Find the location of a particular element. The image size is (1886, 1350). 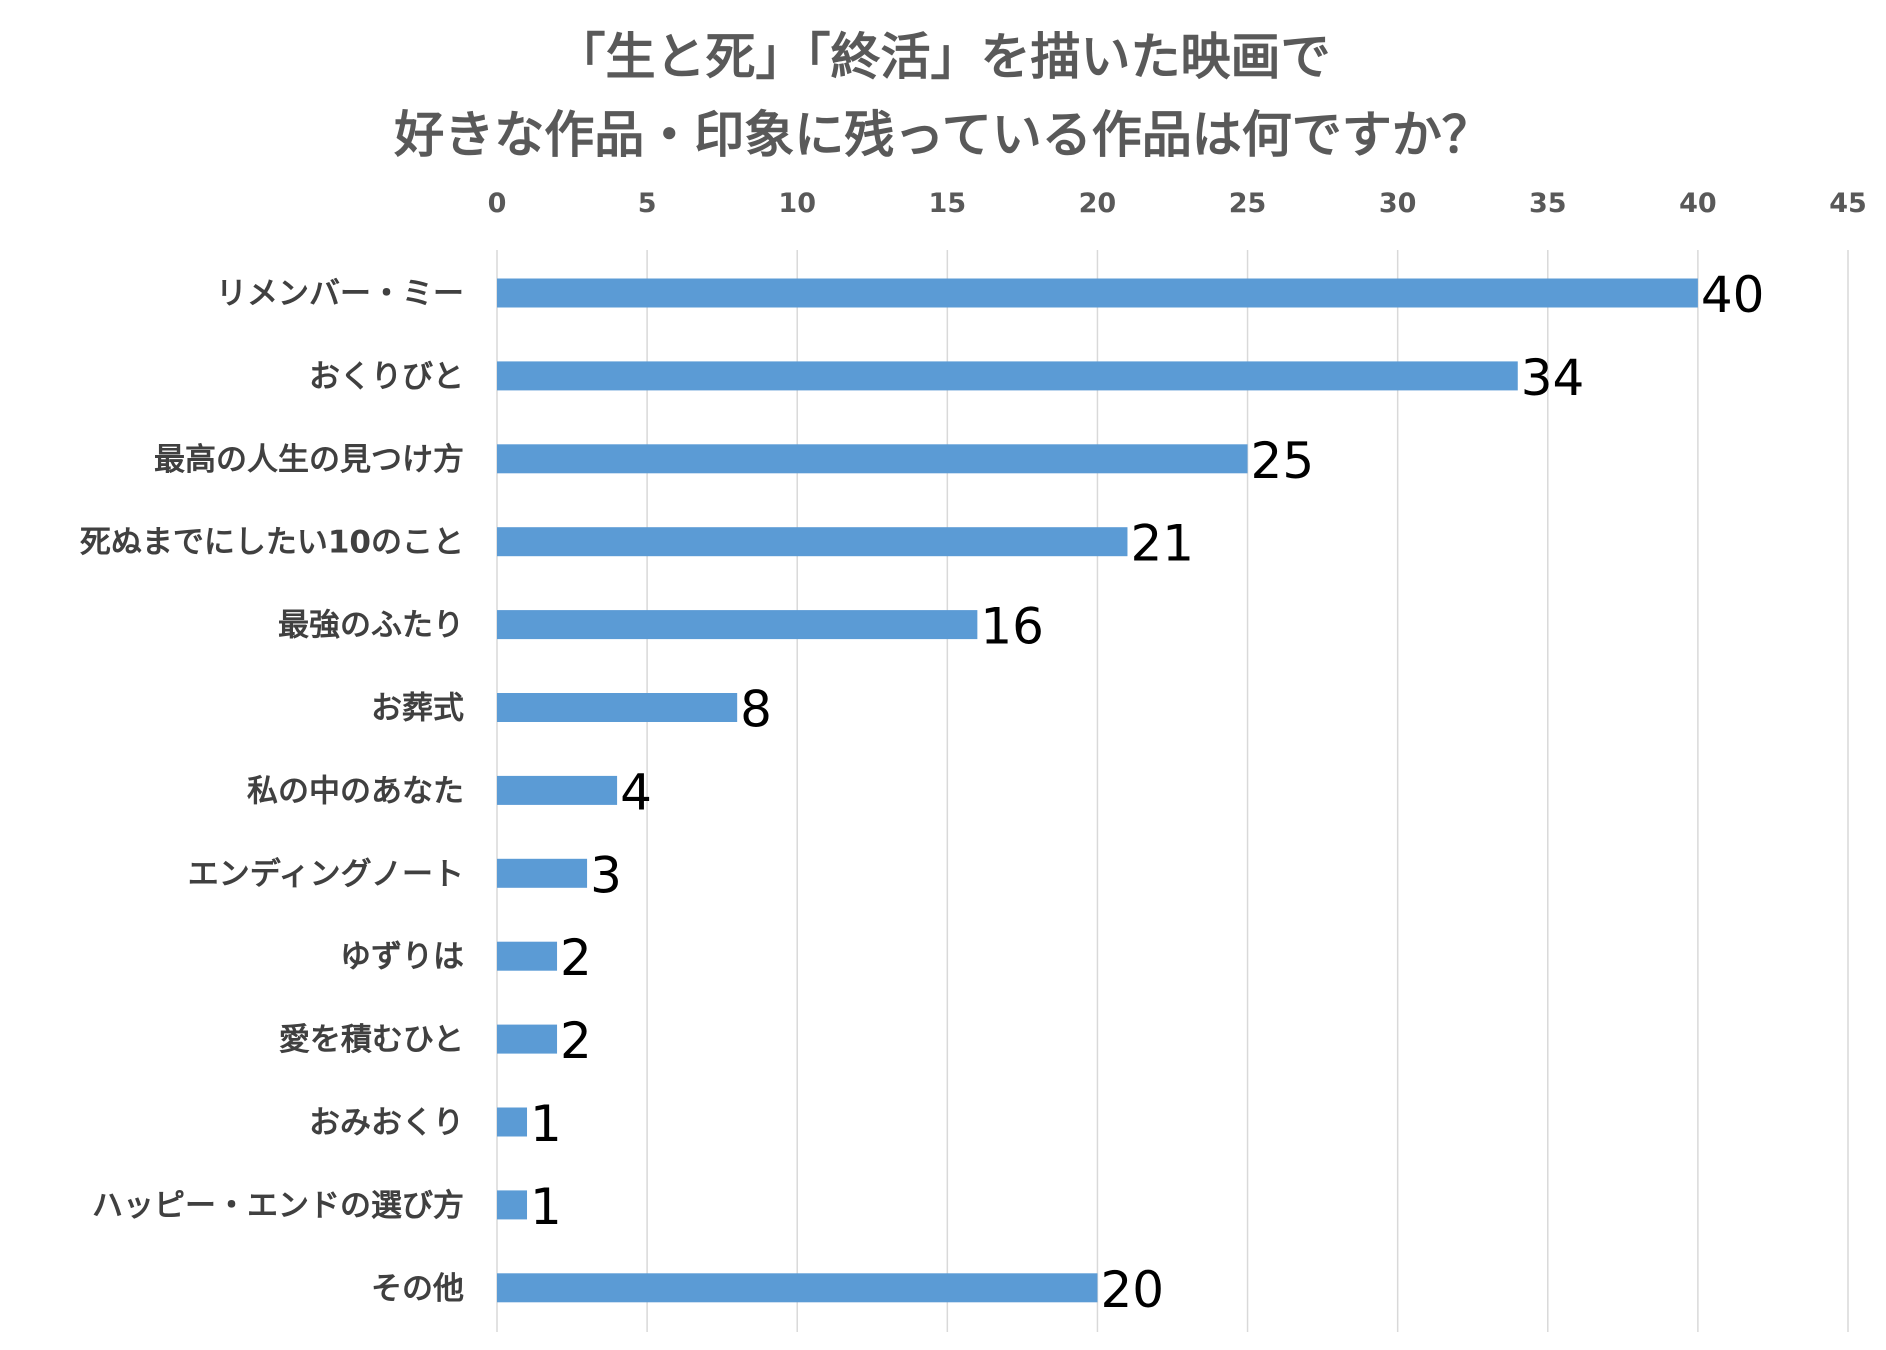

x-tick-label-30: 30 is located at coordinates (1398, 203).